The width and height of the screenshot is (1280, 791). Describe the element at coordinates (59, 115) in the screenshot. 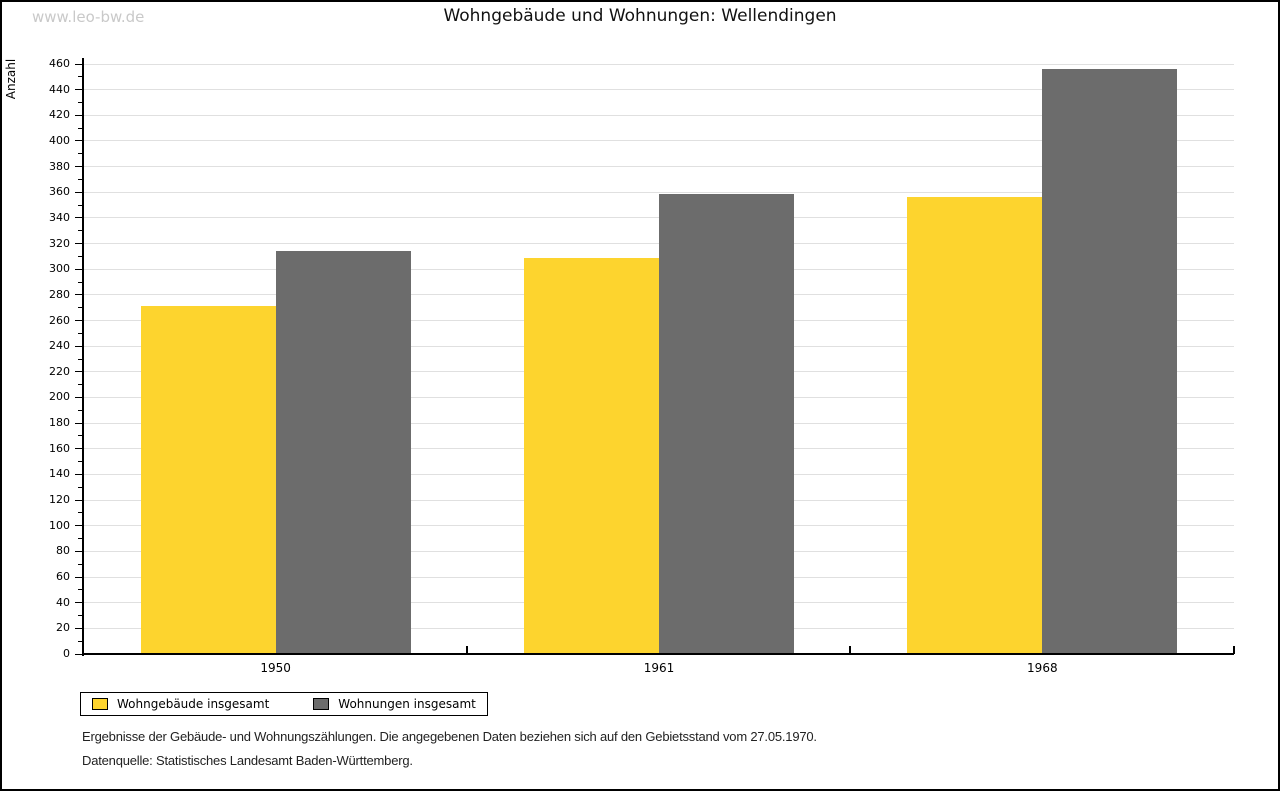

I see `y-tick-label: 420` at that location.